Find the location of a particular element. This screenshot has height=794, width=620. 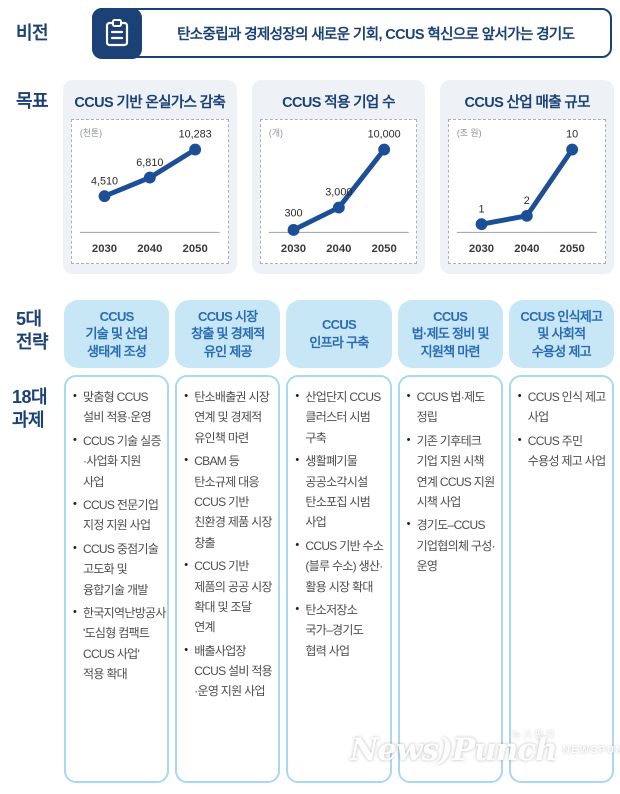

svg-text: 6,810 is located at coordinates (149, 163).